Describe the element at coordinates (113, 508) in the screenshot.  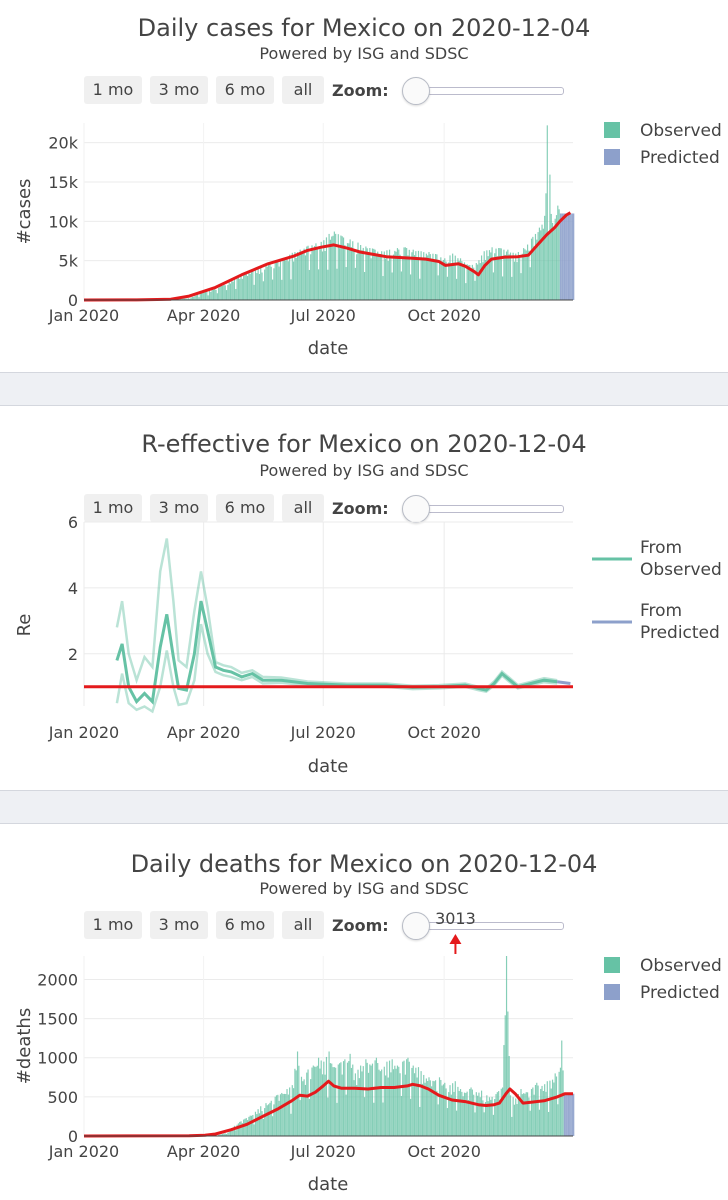
I see `re-range-1mo-button: 1 mo` at that location.